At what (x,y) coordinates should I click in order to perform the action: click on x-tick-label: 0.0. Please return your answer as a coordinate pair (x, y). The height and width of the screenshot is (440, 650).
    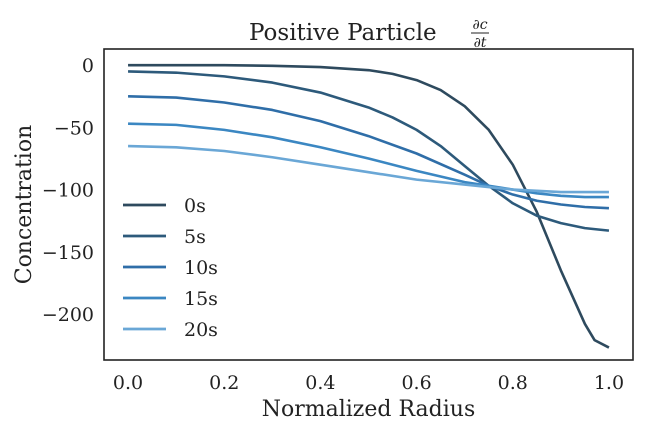
    Looking at the image, I should click on (128, 383).